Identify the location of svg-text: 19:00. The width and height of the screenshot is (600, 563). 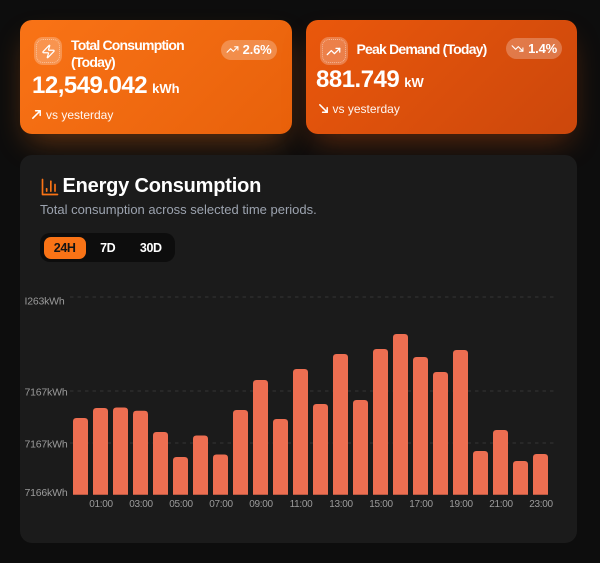
(461, 504).